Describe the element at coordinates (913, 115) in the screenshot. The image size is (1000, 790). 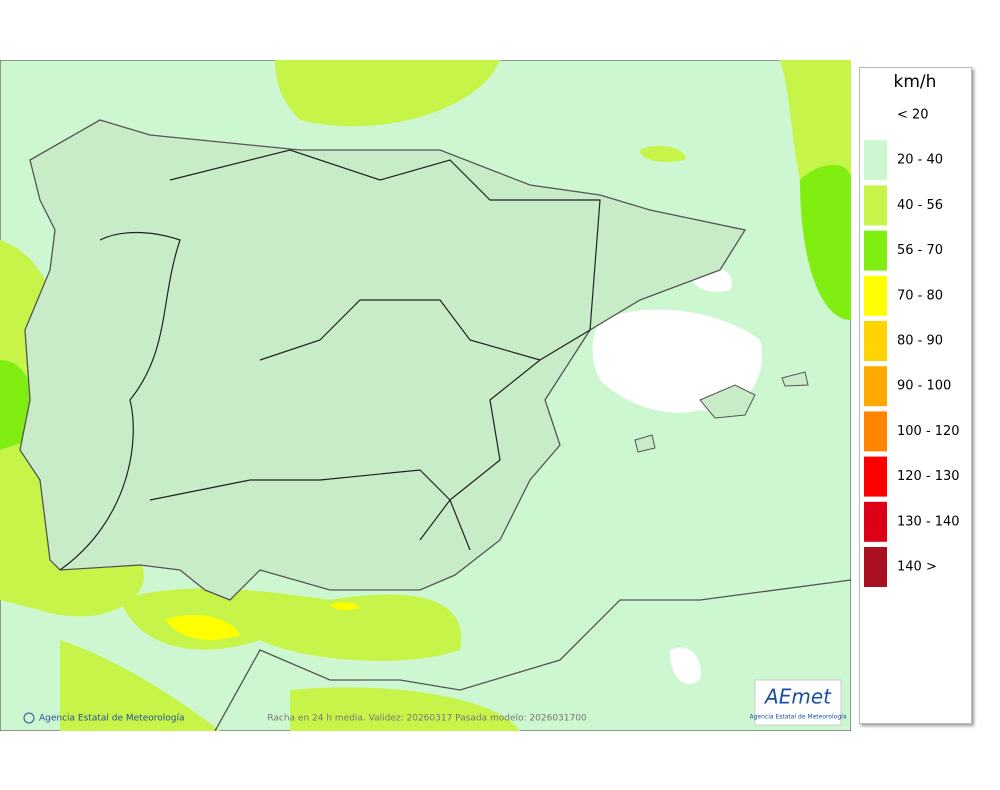
I see `legend-label: < 20` at that location.